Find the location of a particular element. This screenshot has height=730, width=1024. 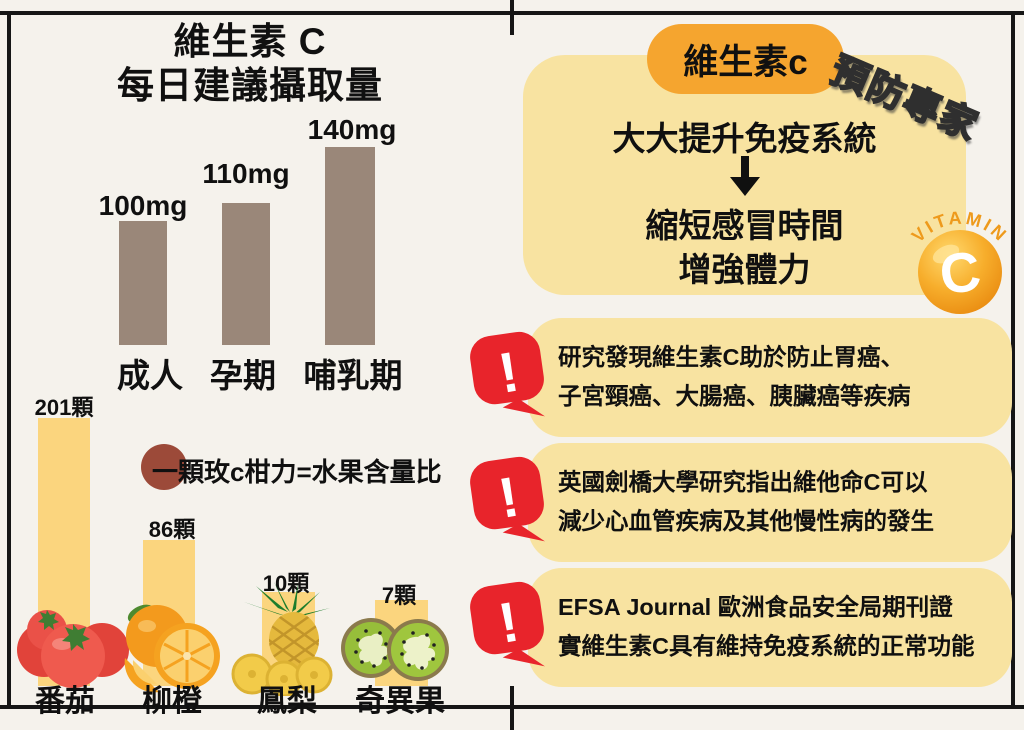

fruit-count-pineapple: 10顆 is located at coordinates (286, 583).